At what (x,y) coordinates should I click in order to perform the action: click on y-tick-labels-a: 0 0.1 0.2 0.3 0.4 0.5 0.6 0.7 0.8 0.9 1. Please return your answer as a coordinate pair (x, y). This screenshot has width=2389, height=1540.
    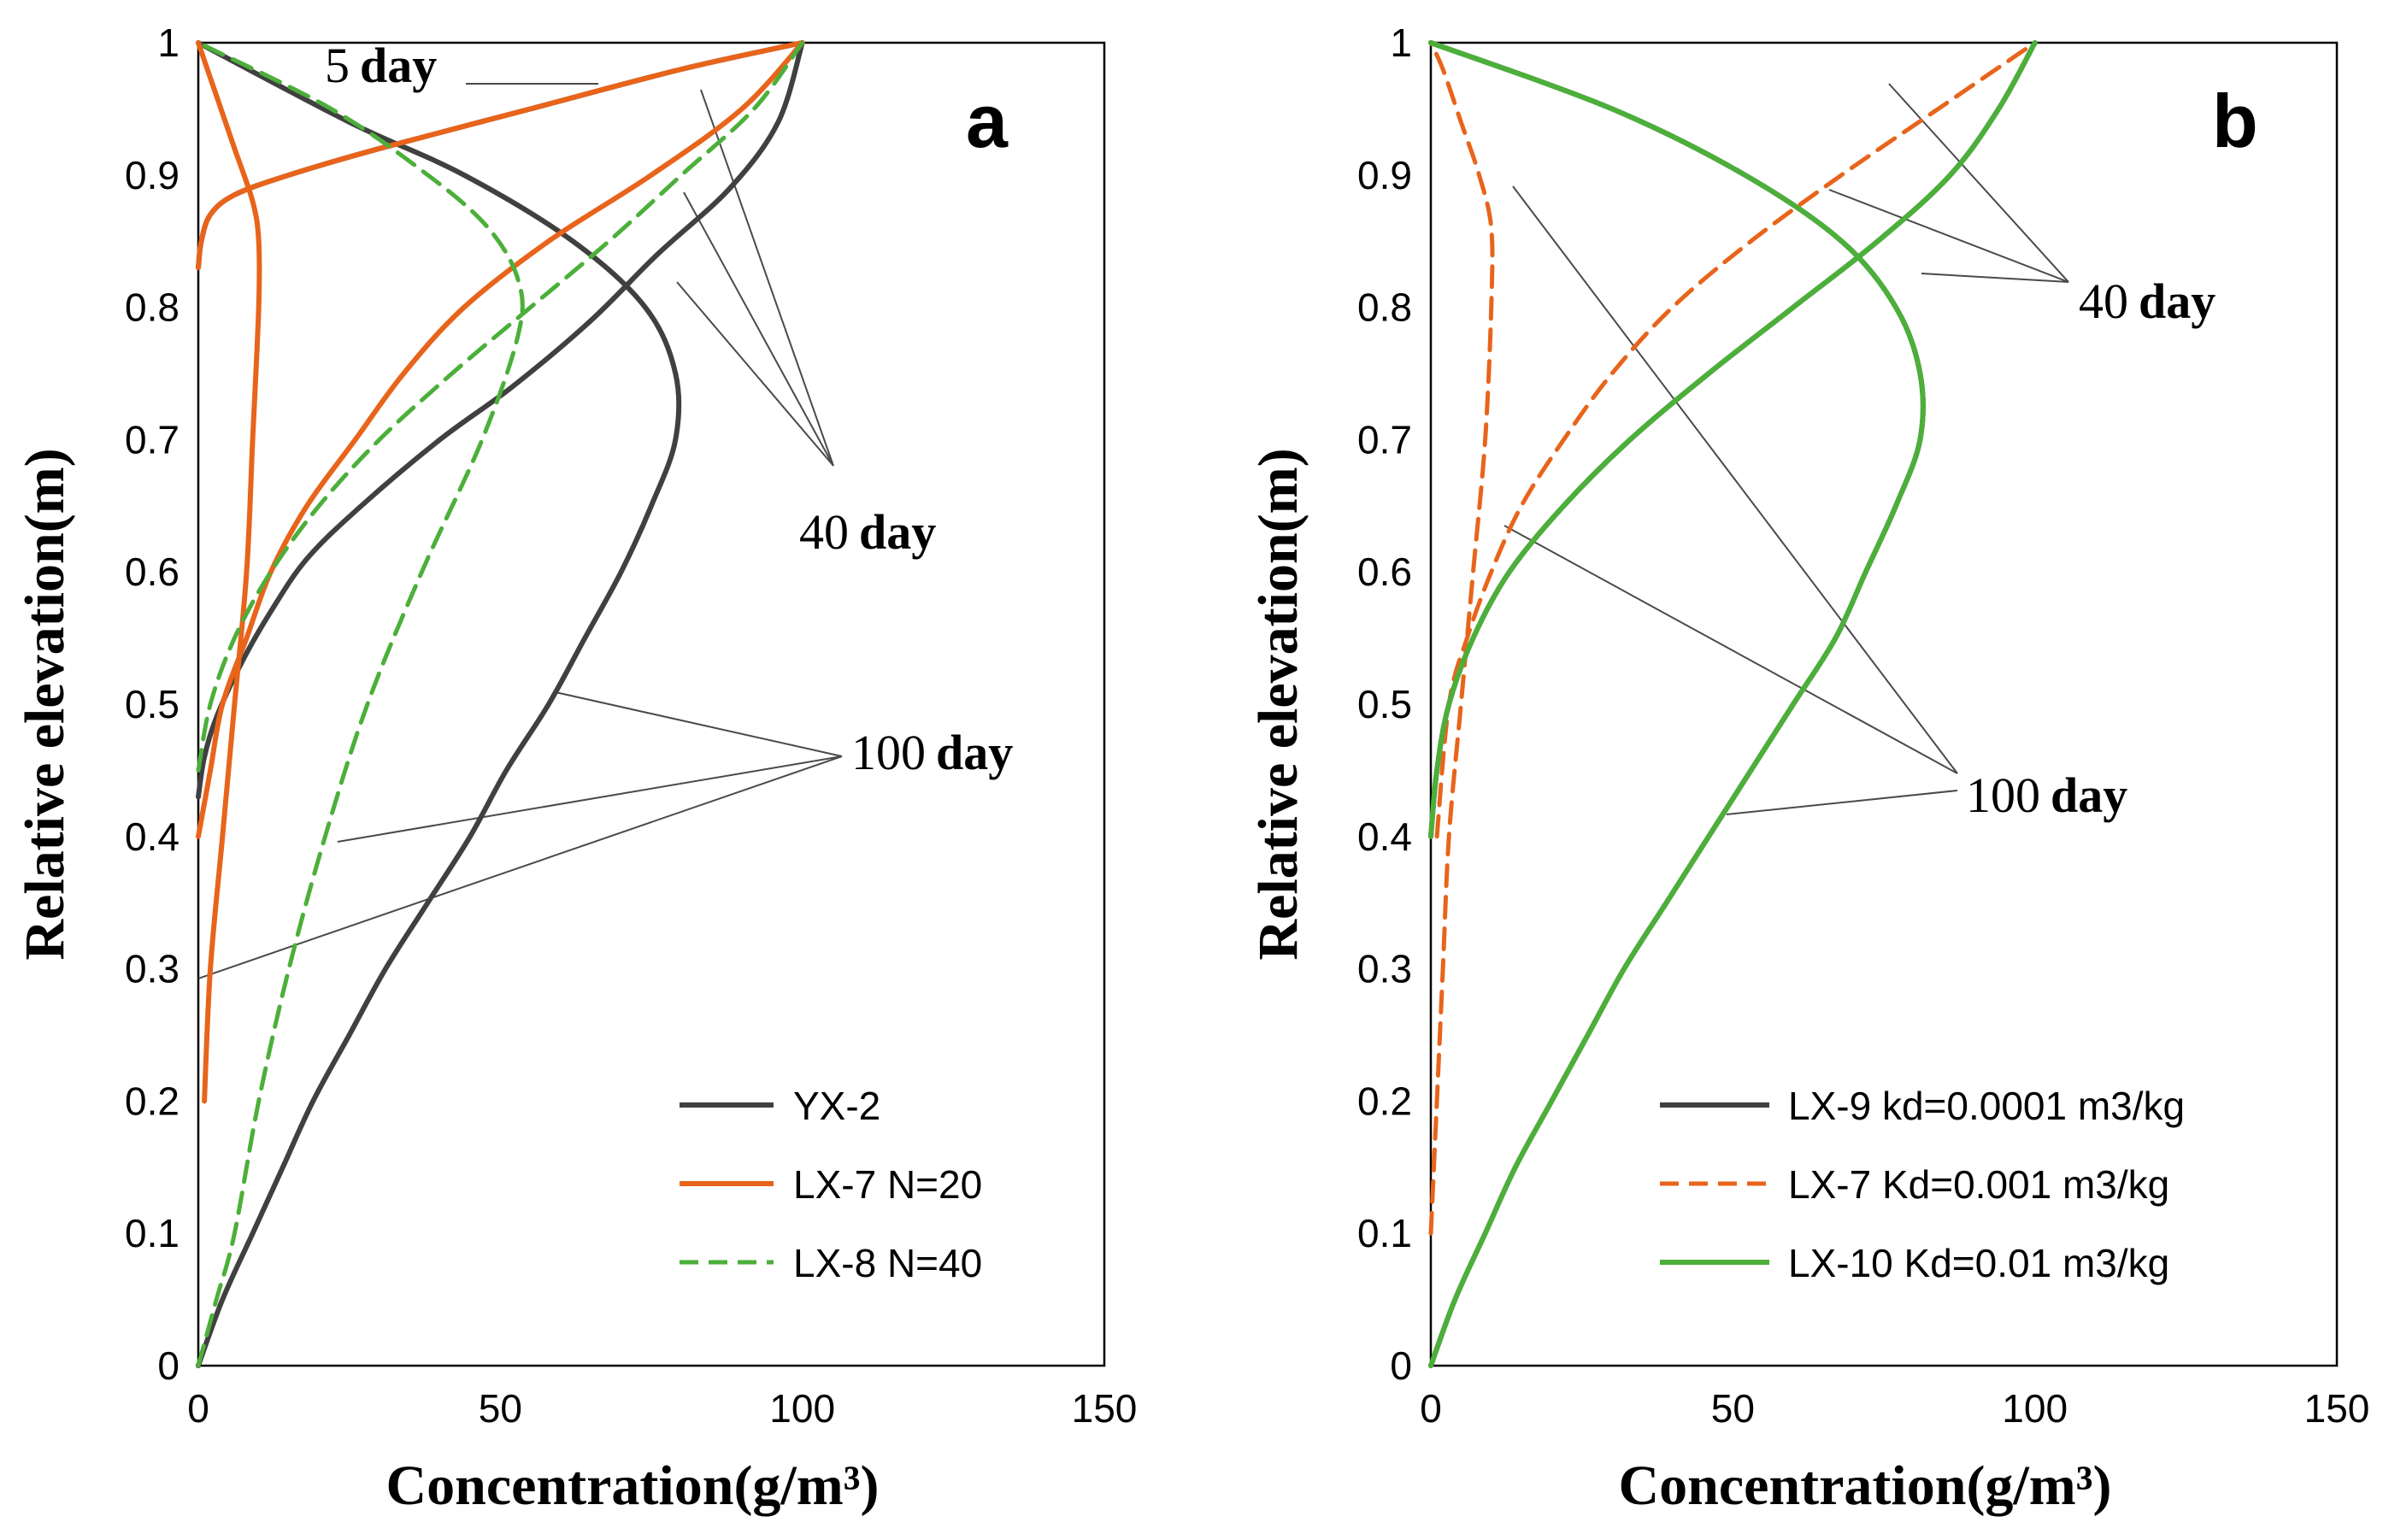
    Looking at the image, I should click on (152, 704).